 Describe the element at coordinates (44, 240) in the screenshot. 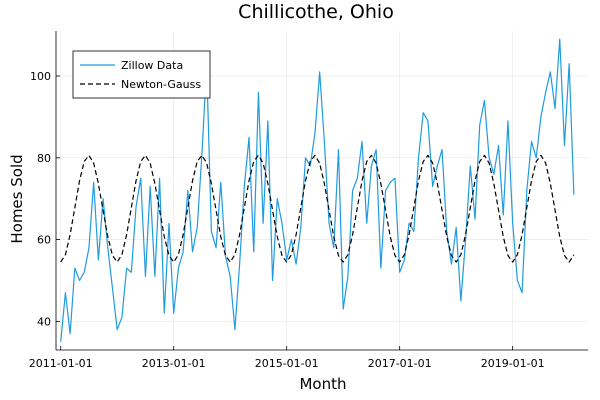

I see `y-tick-label: 60` at that location.